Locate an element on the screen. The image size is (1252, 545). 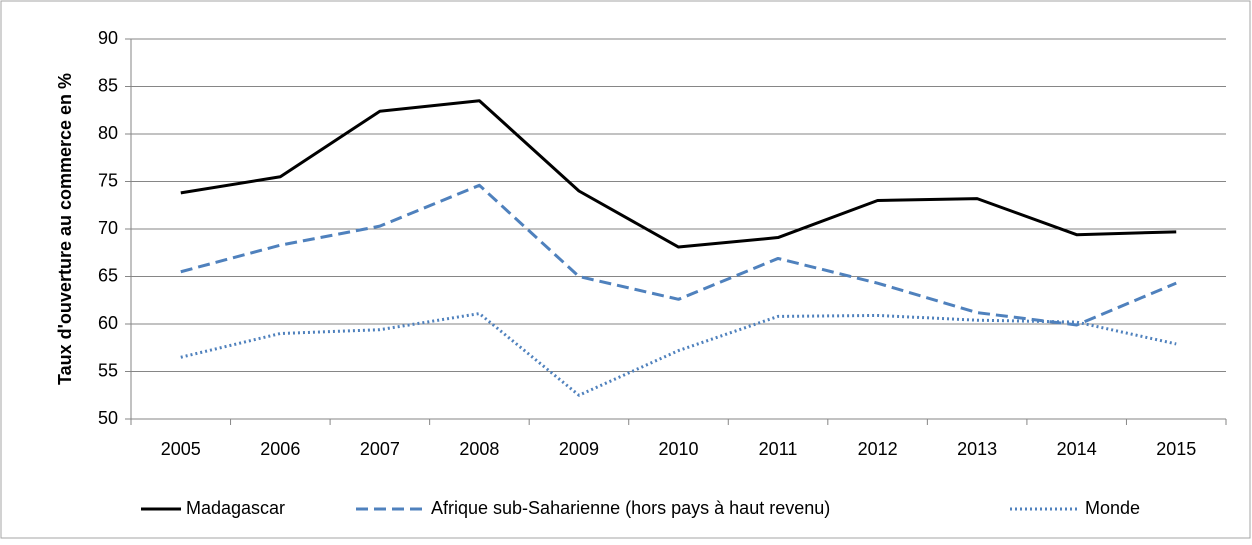
legend-label: Monde is located at coordinates (1112, 508).